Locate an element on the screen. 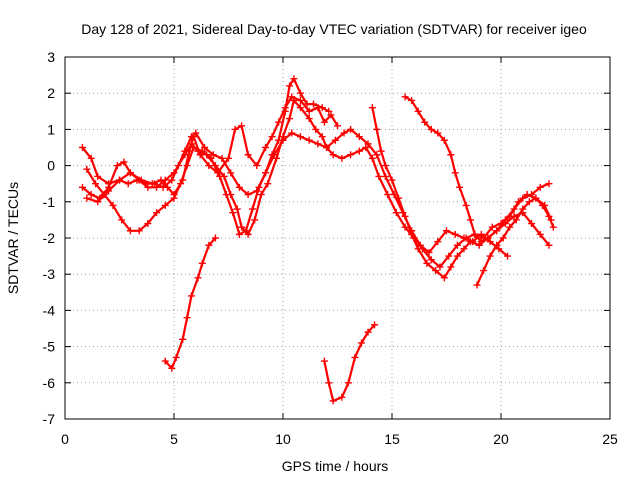 The image size is (640, 480). x-tick-label: 5 is located at coordinates (174, 439).